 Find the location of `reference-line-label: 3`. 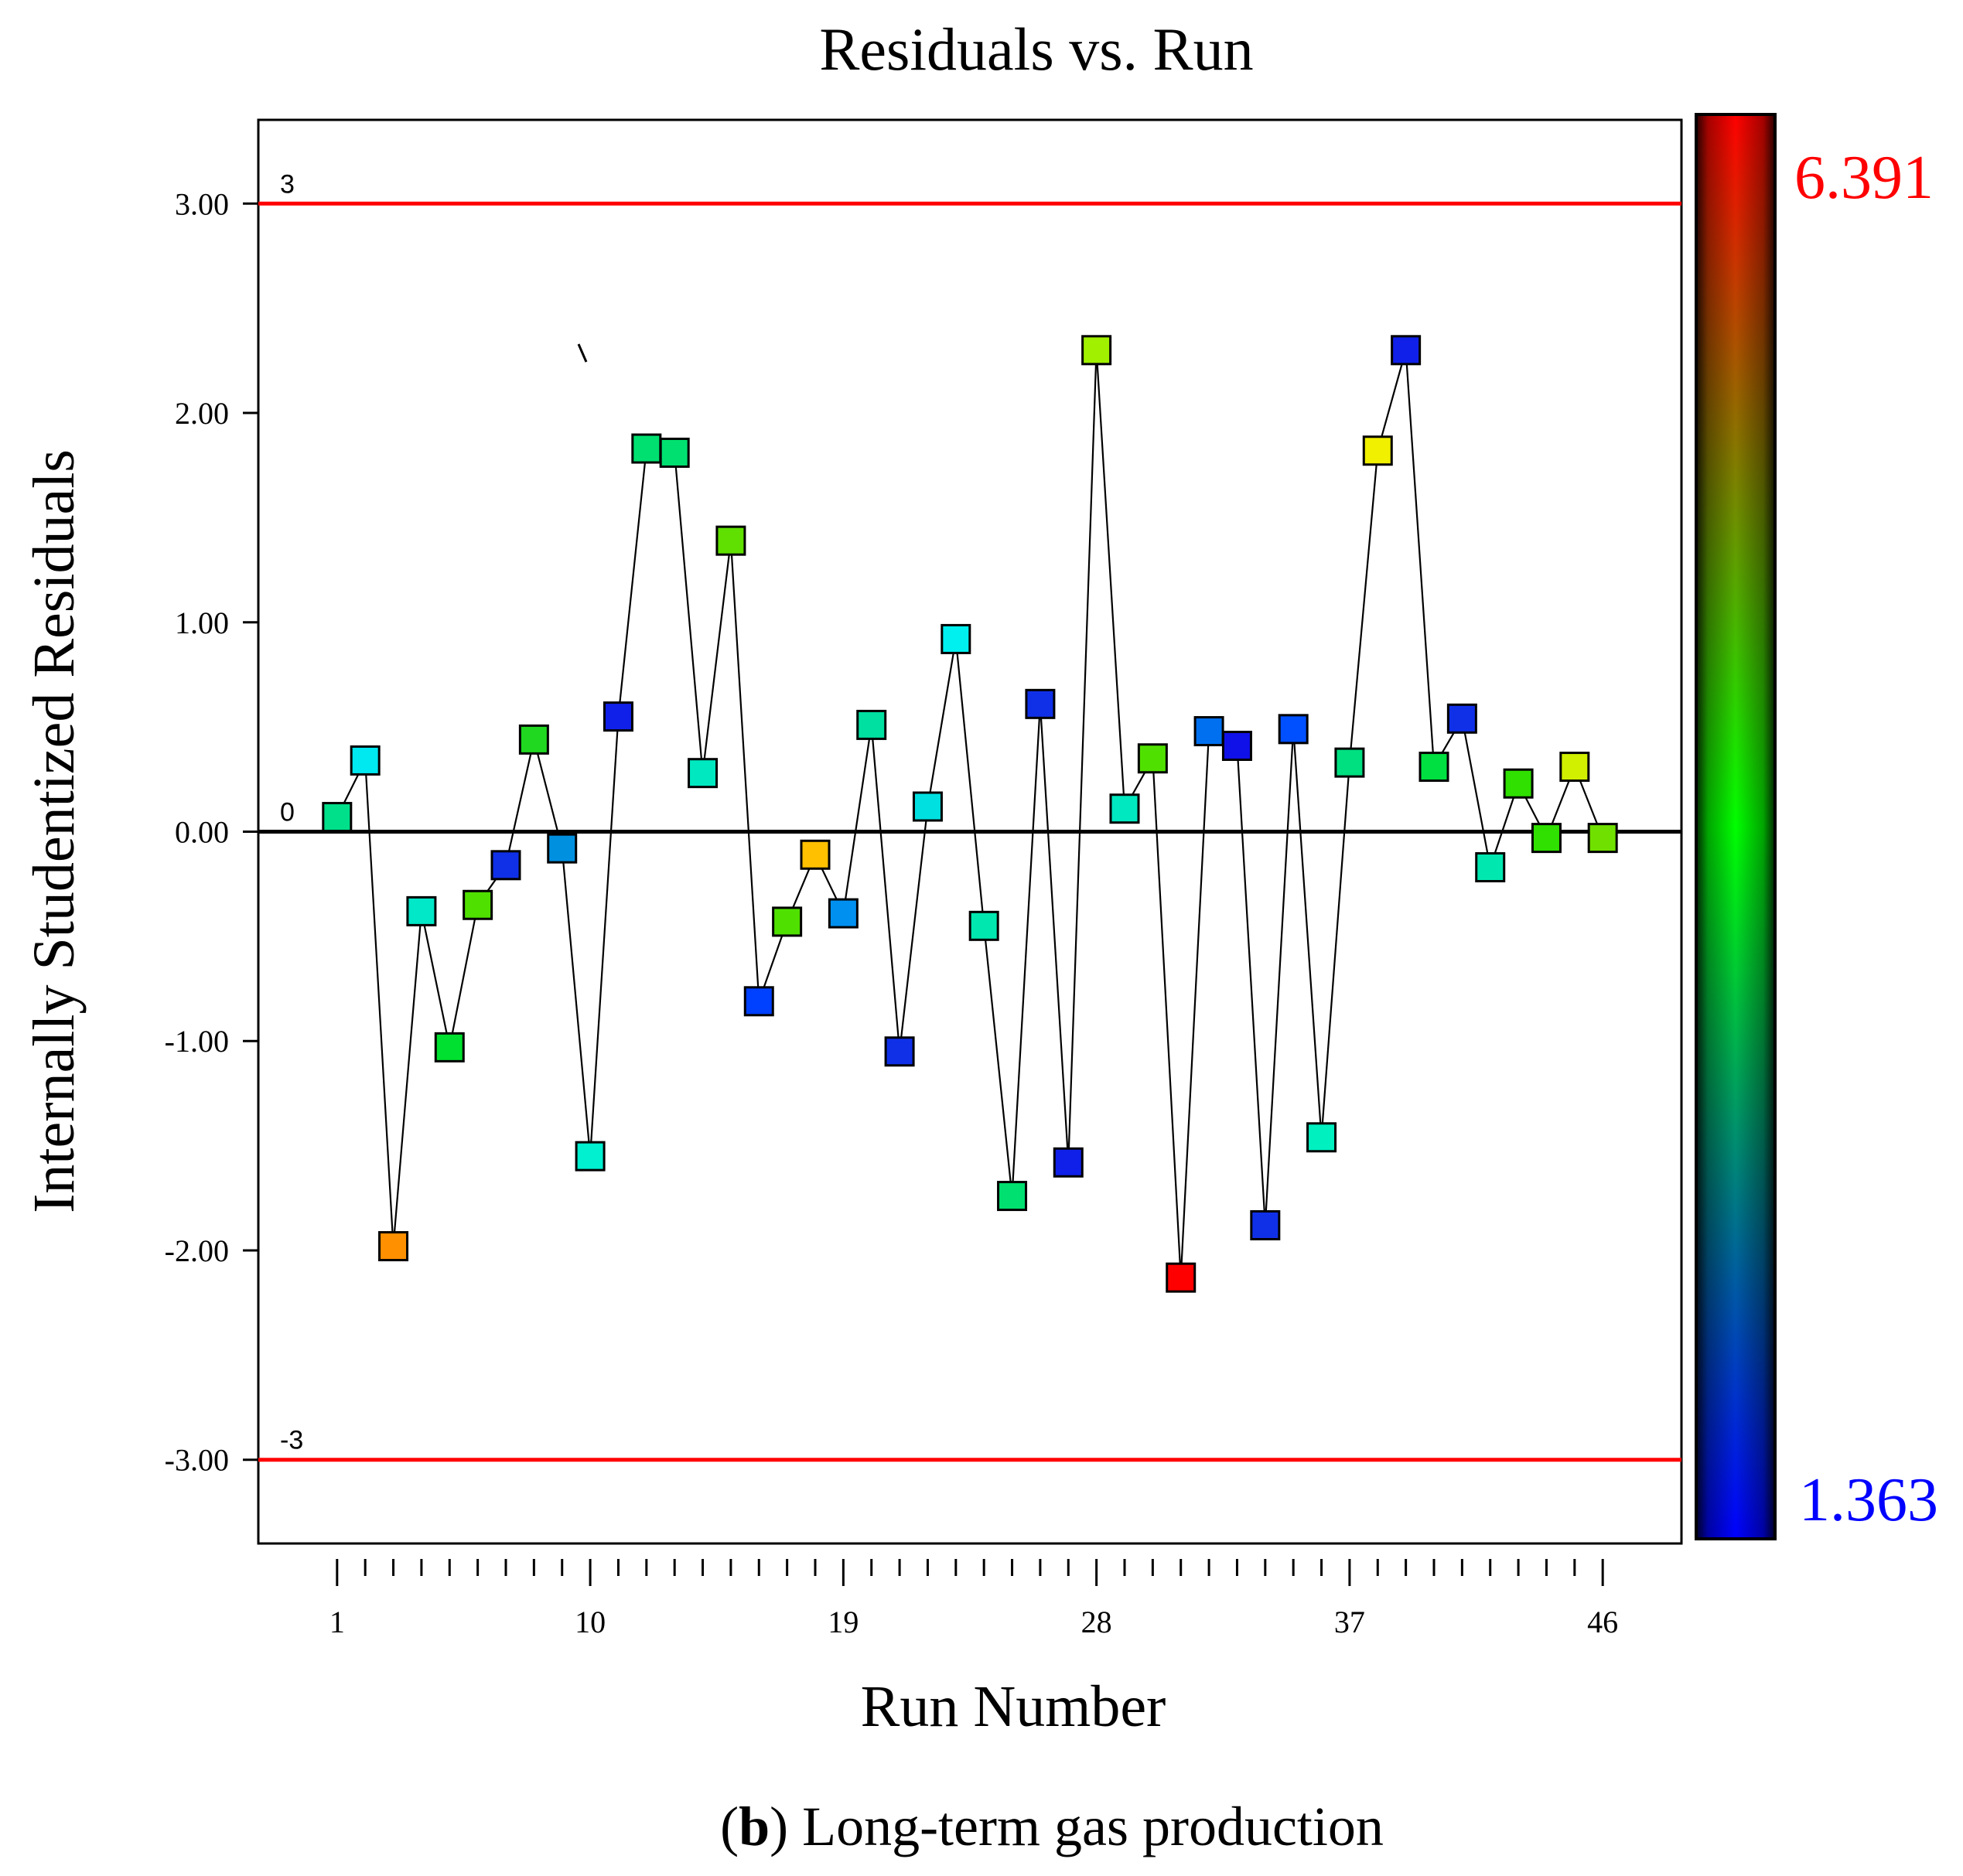

reference-line-label: 3 is located at coordinates (287, 184).